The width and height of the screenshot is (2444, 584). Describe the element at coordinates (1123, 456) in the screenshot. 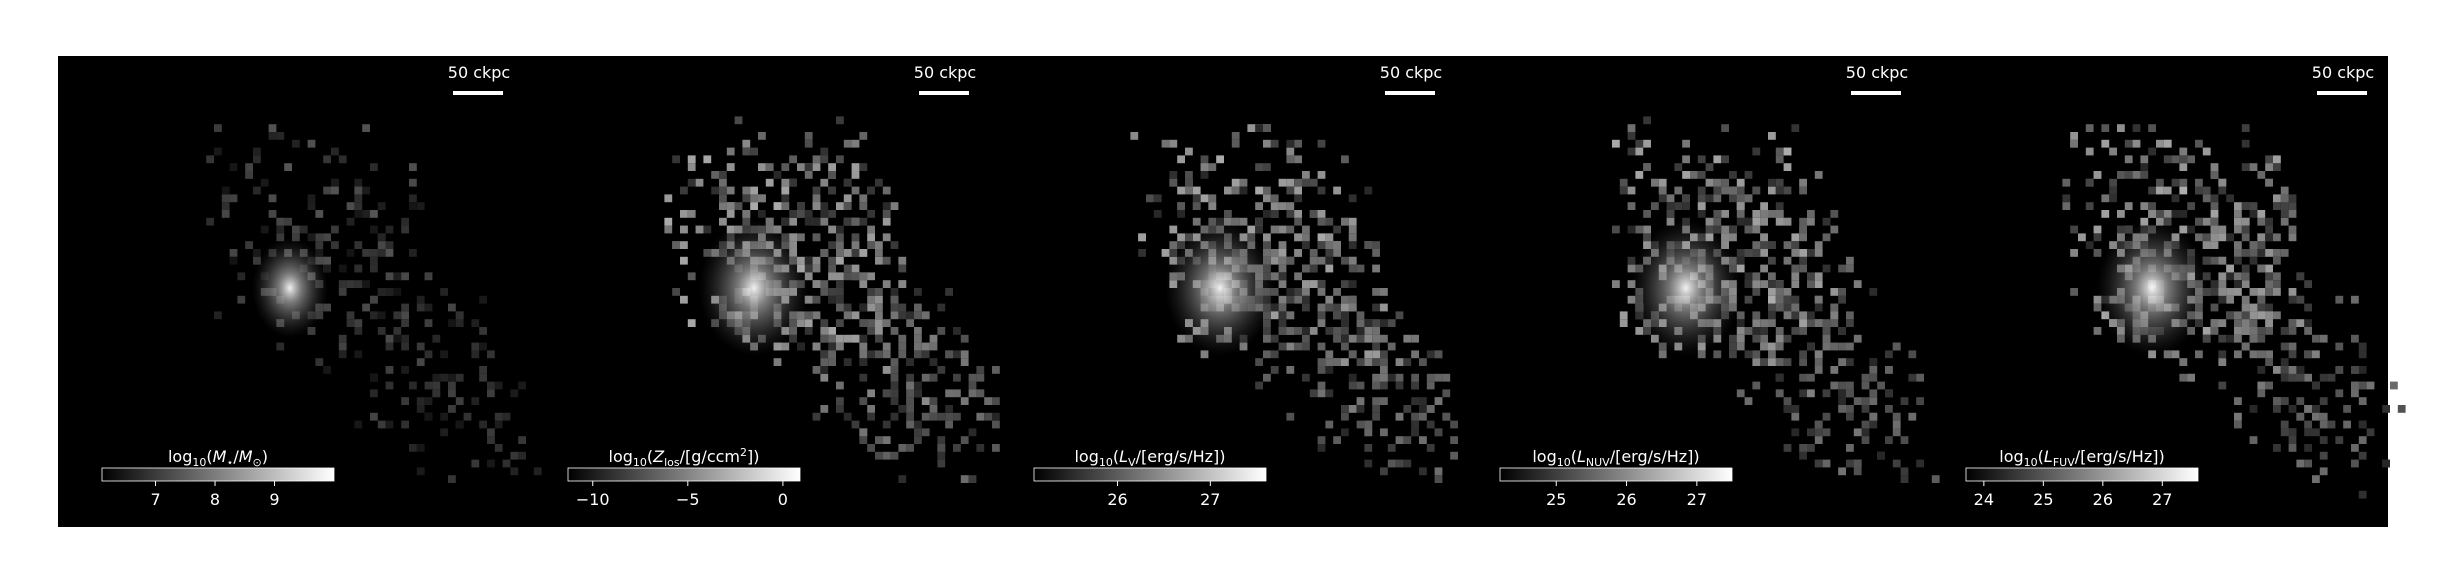

I see `colorbar-label-part: L` at that location.